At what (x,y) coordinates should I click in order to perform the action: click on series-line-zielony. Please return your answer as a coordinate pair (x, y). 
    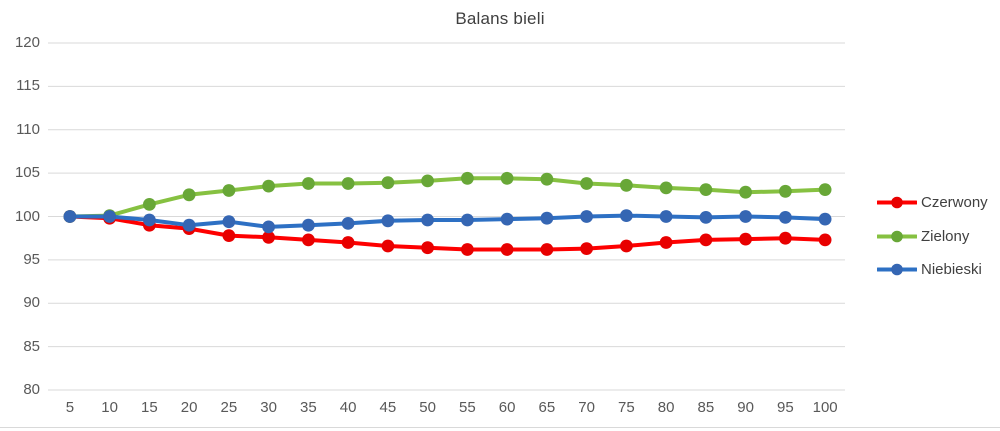
    Looking at the image, I should click on (447, 197).